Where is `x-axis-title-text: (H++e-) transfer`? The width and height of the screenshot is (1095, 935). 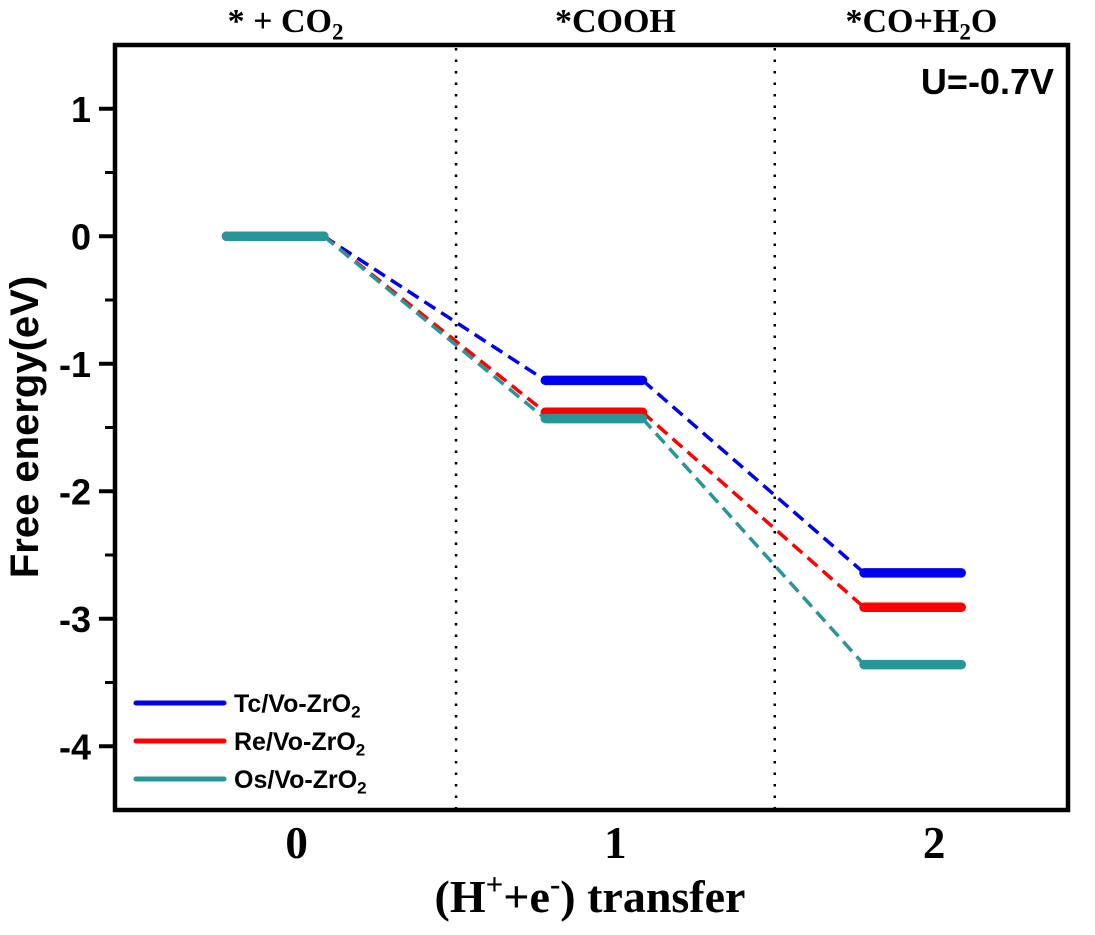 x-axis-title-text: (H++e-) transfer is located at coordinates (590, 895).